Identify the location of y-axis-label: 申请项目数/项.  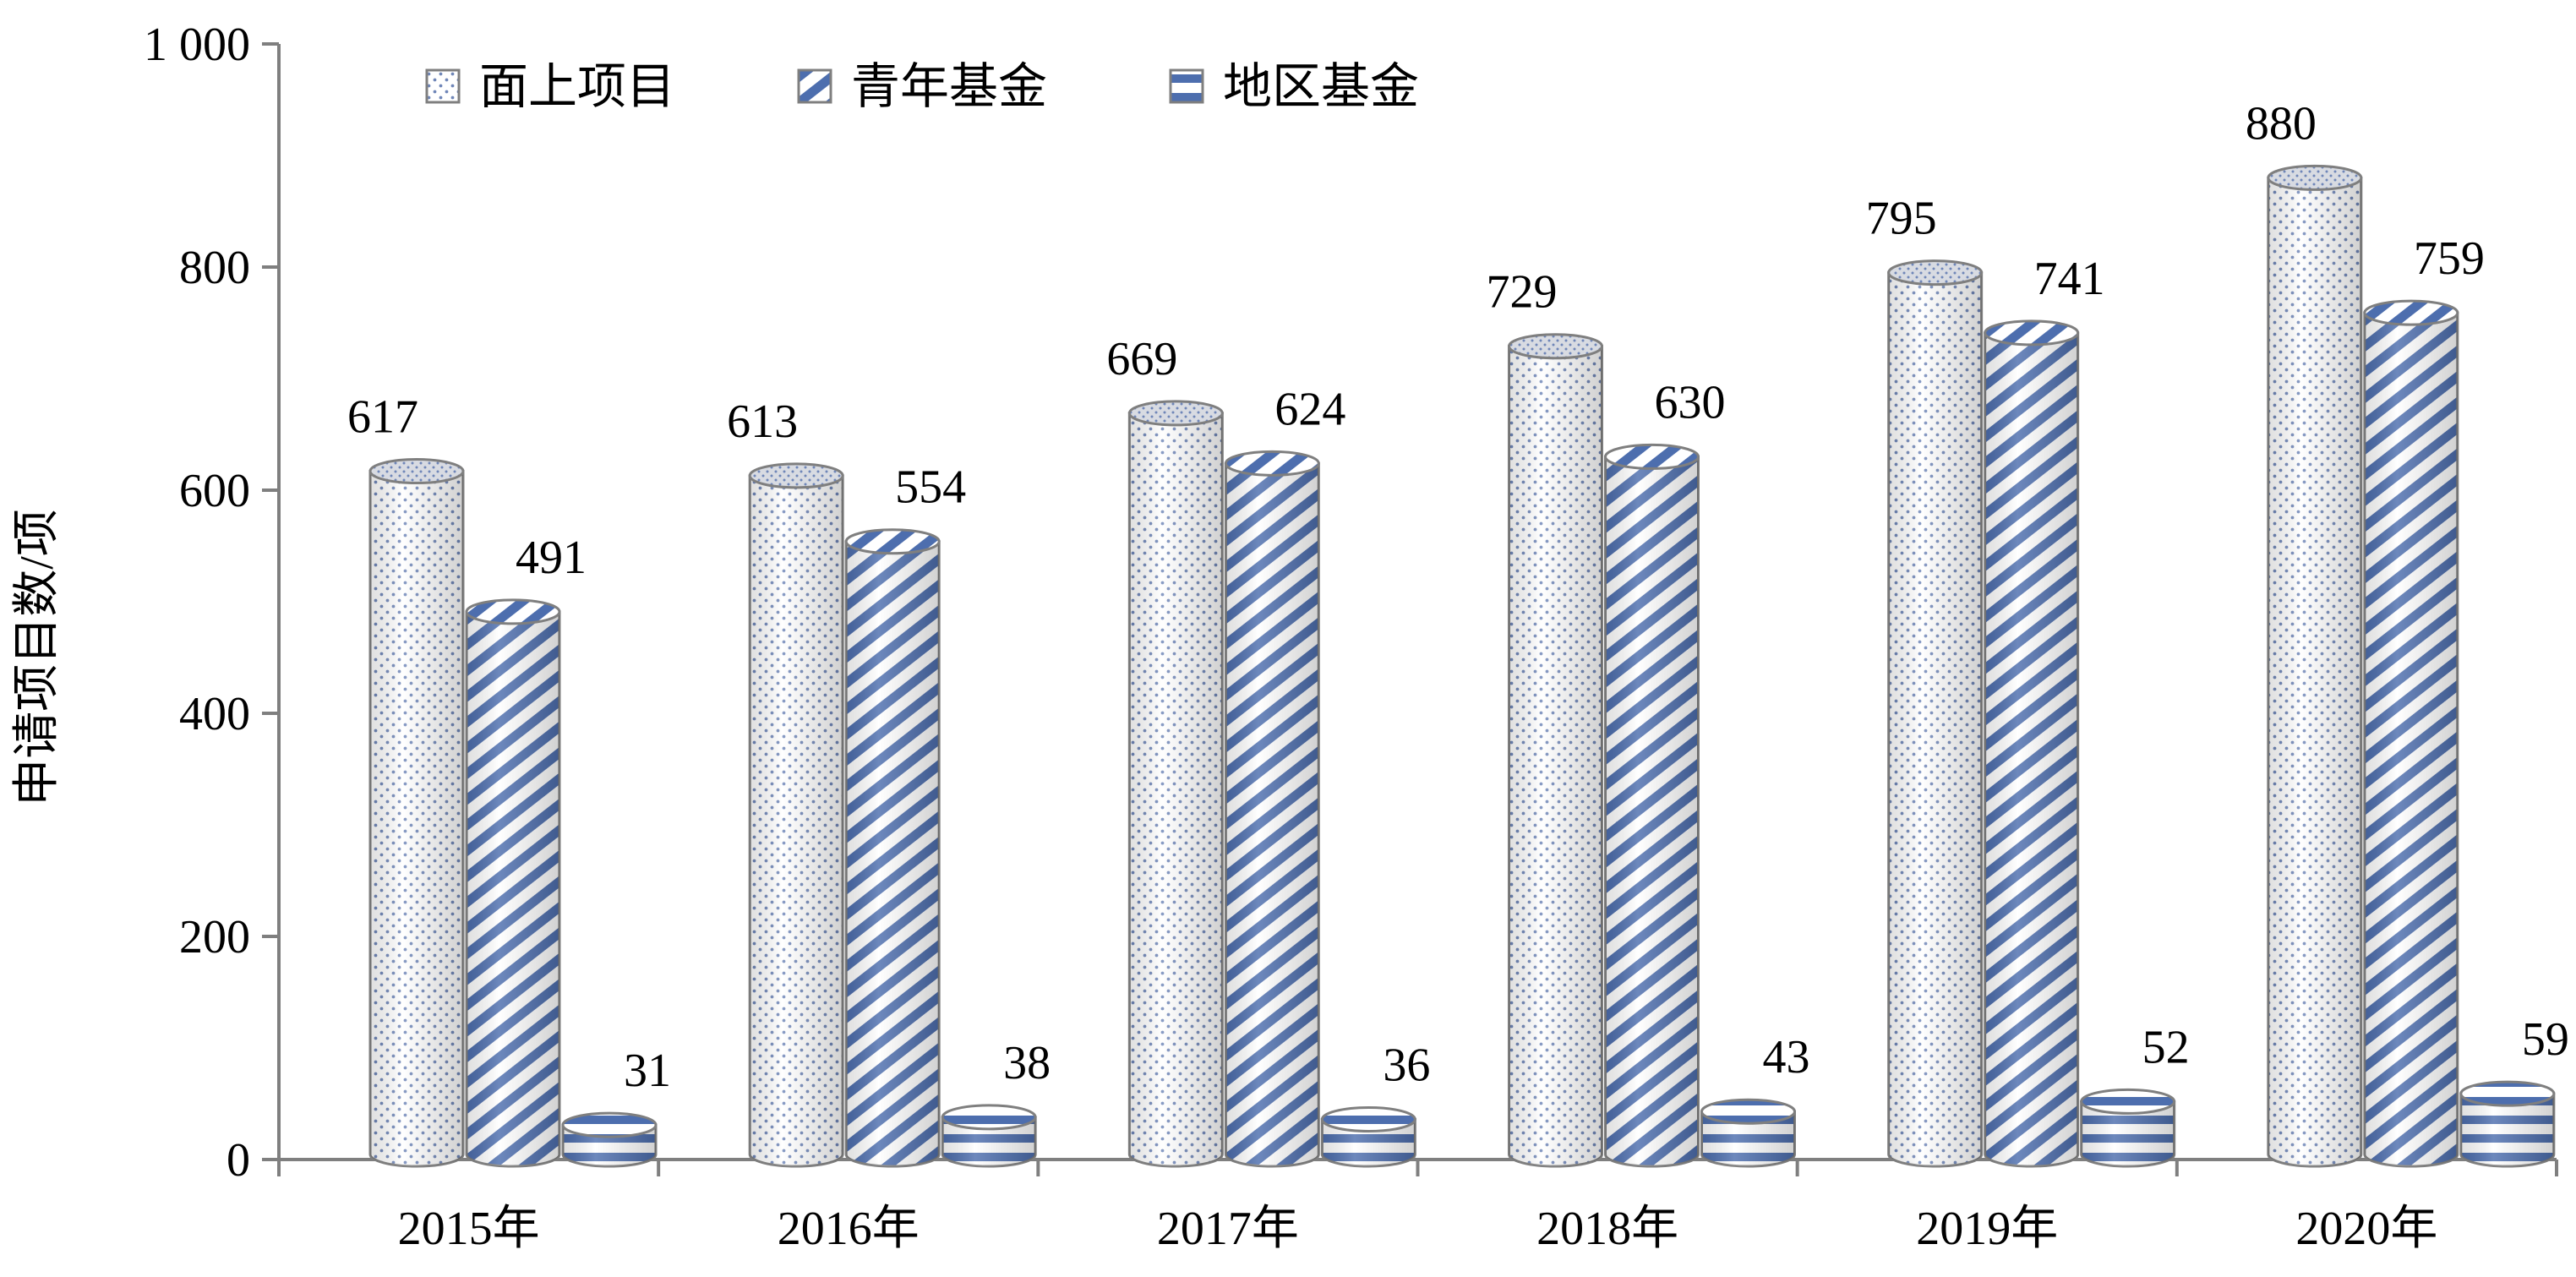
(37, 657).